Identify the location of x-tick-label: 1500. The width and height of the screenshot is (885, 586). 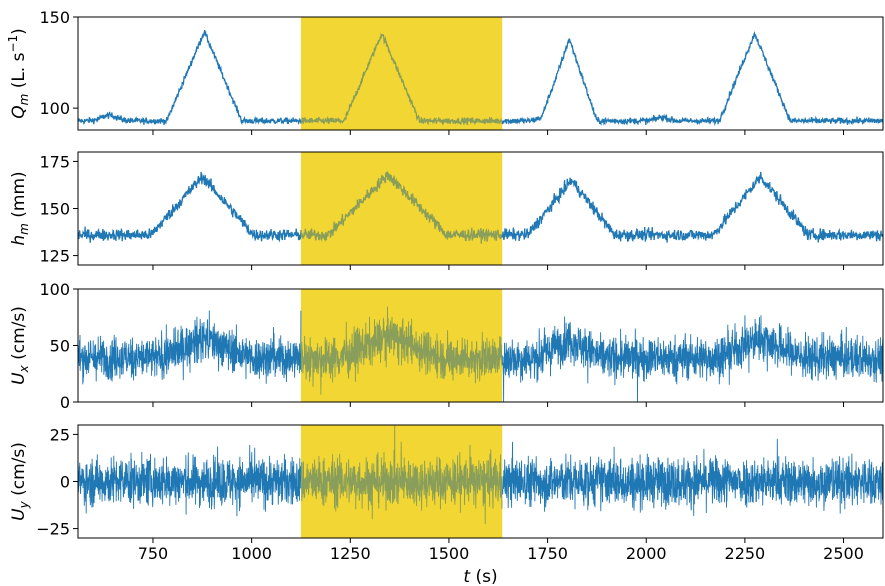
(449, 553).